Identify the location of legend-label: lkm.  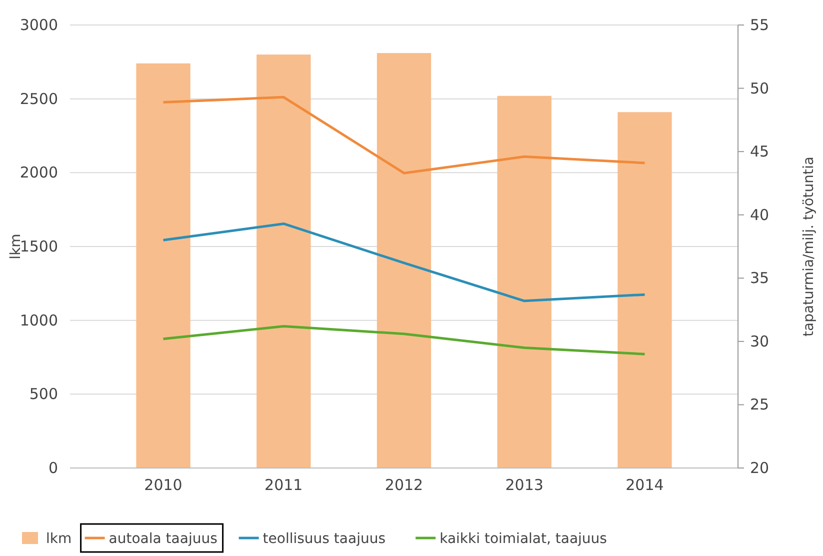
(59, 539).